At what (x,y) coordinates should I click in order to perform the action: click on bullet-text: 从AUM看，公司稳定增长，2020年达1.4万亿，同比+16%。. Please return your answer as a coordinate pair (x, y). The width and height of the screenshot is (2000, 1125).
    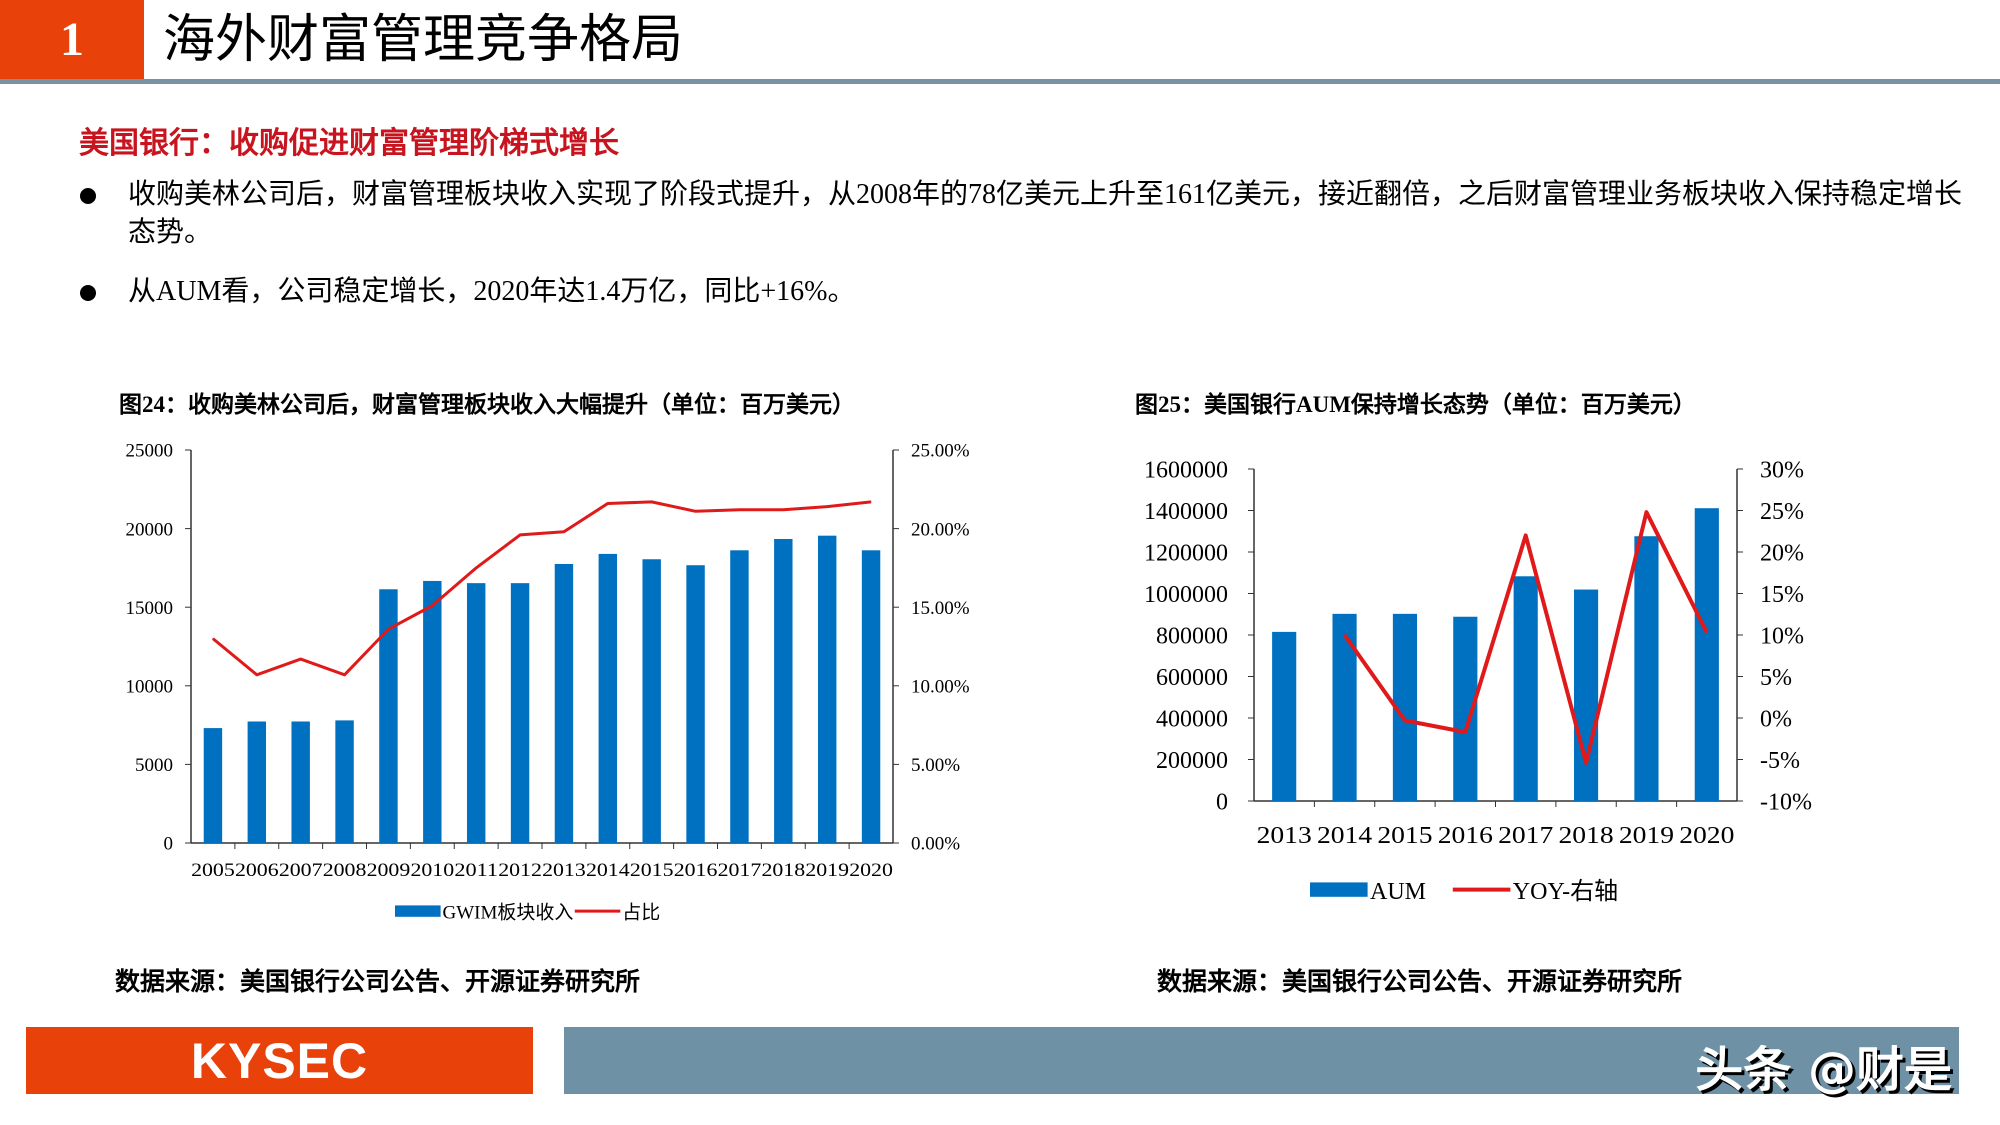
    Looking at the image, I should click on (492, 291).